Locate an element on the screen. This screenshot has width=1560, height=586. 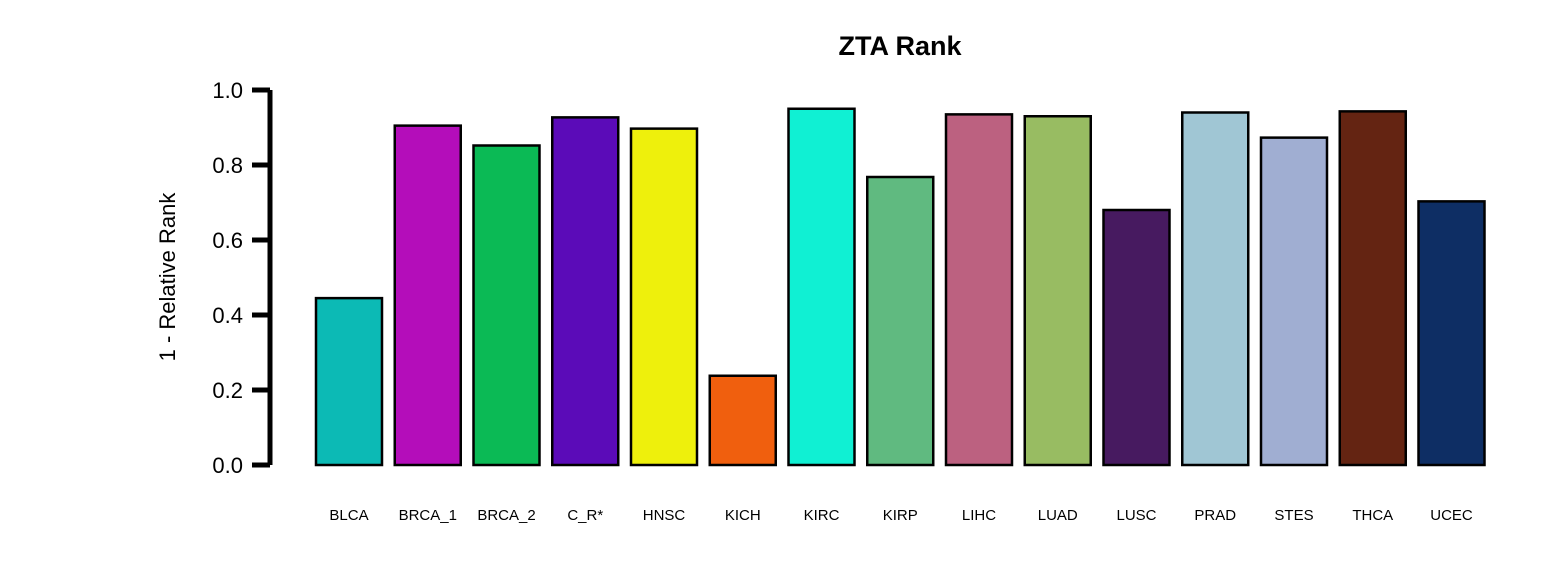
bar-stes is located at coordinates (1294, 301).